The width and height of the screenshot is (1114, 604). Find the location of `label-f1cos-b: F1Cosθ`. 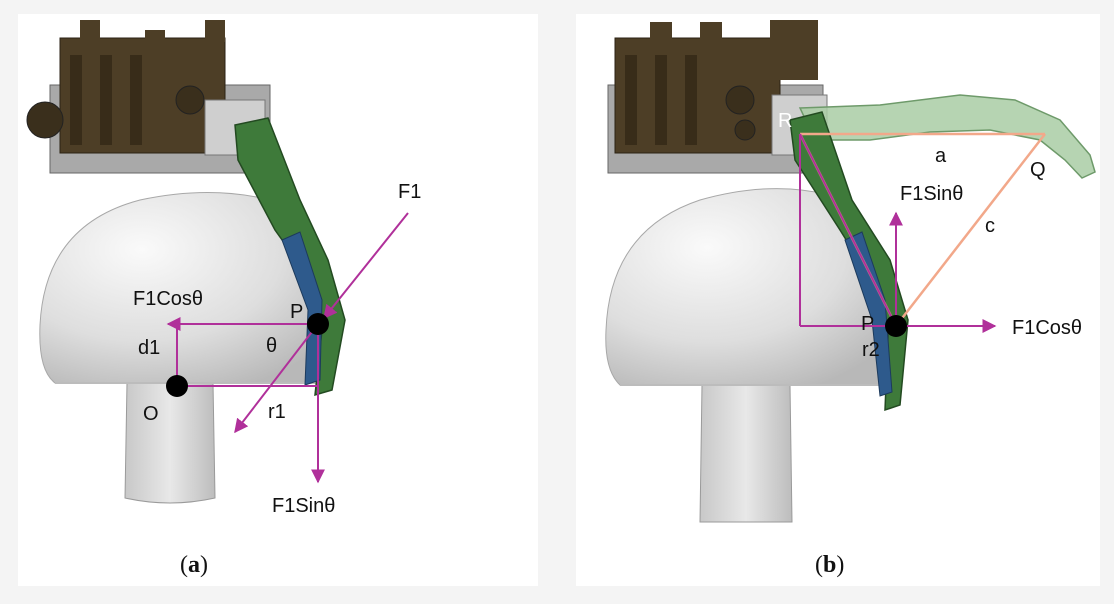

label-f1cos-b: F1Cosθ is located at coordinates (1047, 328).